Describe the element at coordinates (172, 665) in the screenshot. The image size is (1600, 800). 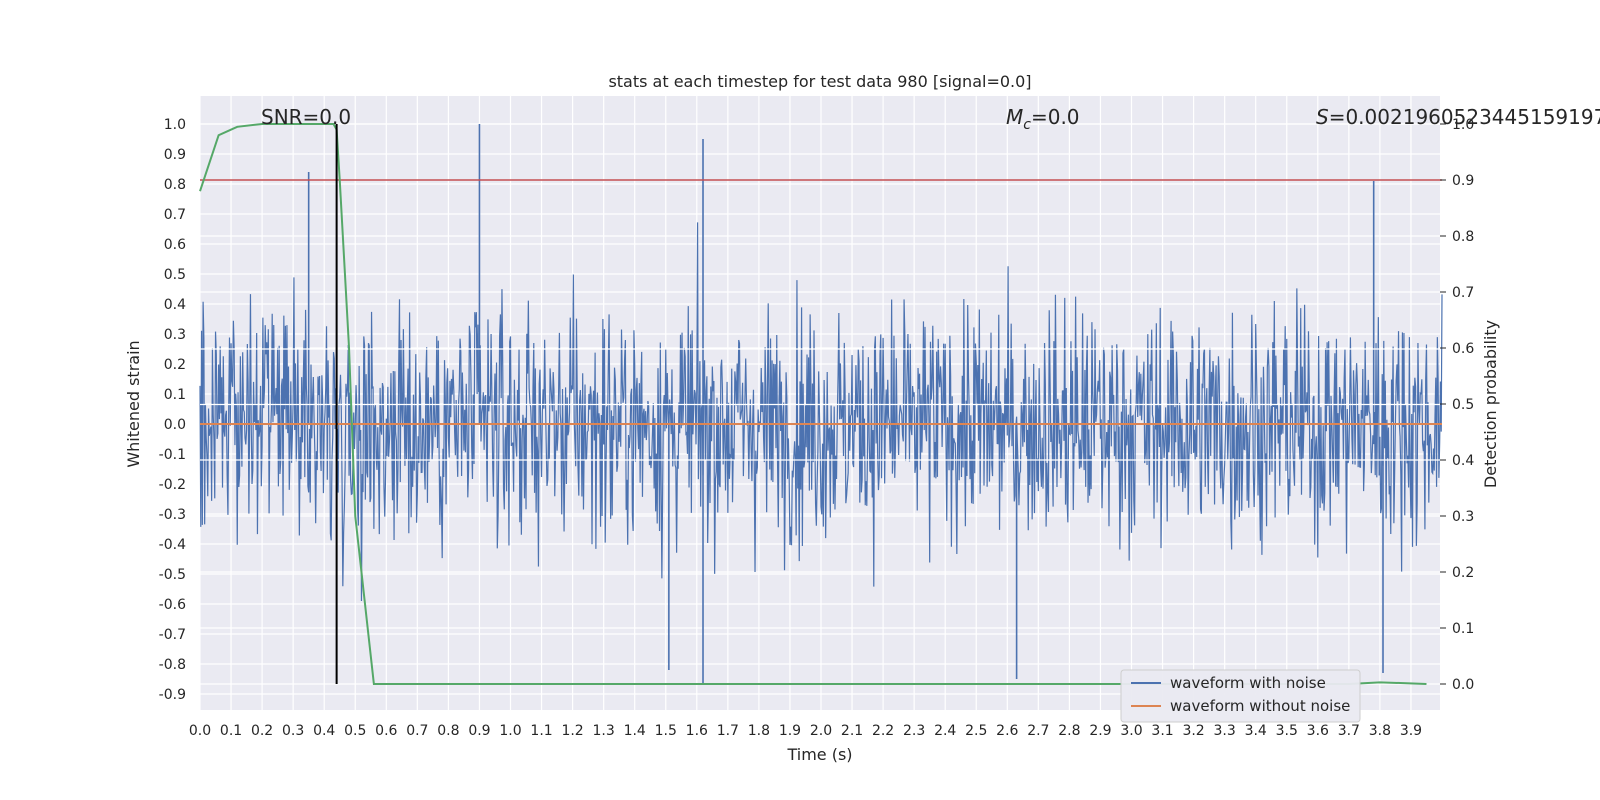
I see `y-tick-label: -0.8` at that location.